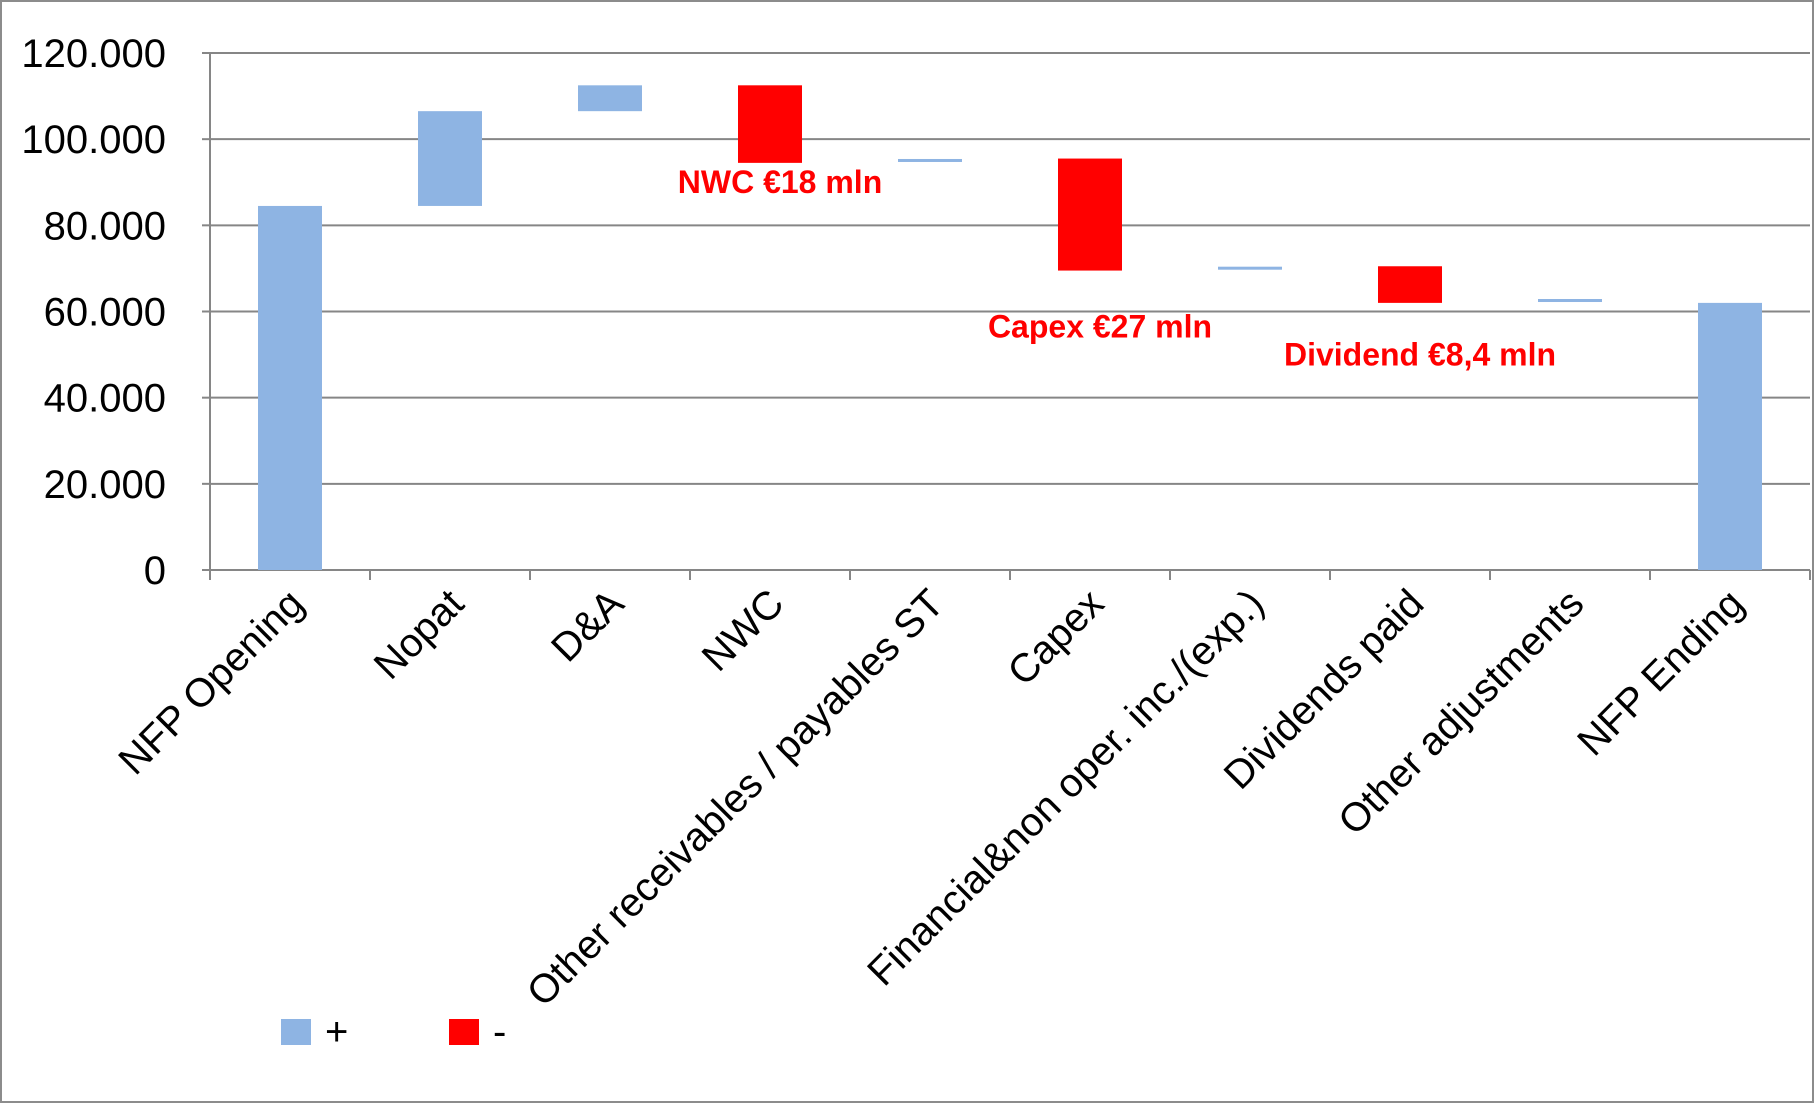  What do you see at coordinates (155, 571) in the screenshot?
I see `y-tick-label: 0` at bounding box center [155, 571].